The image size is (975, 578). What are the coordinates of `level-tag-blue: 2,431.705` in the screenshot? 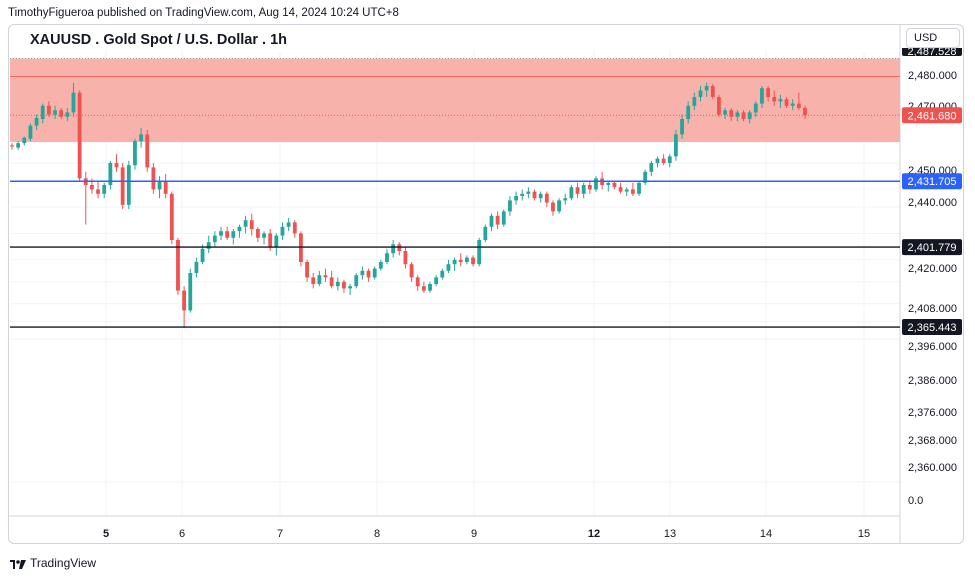 It's located at (932, 182).